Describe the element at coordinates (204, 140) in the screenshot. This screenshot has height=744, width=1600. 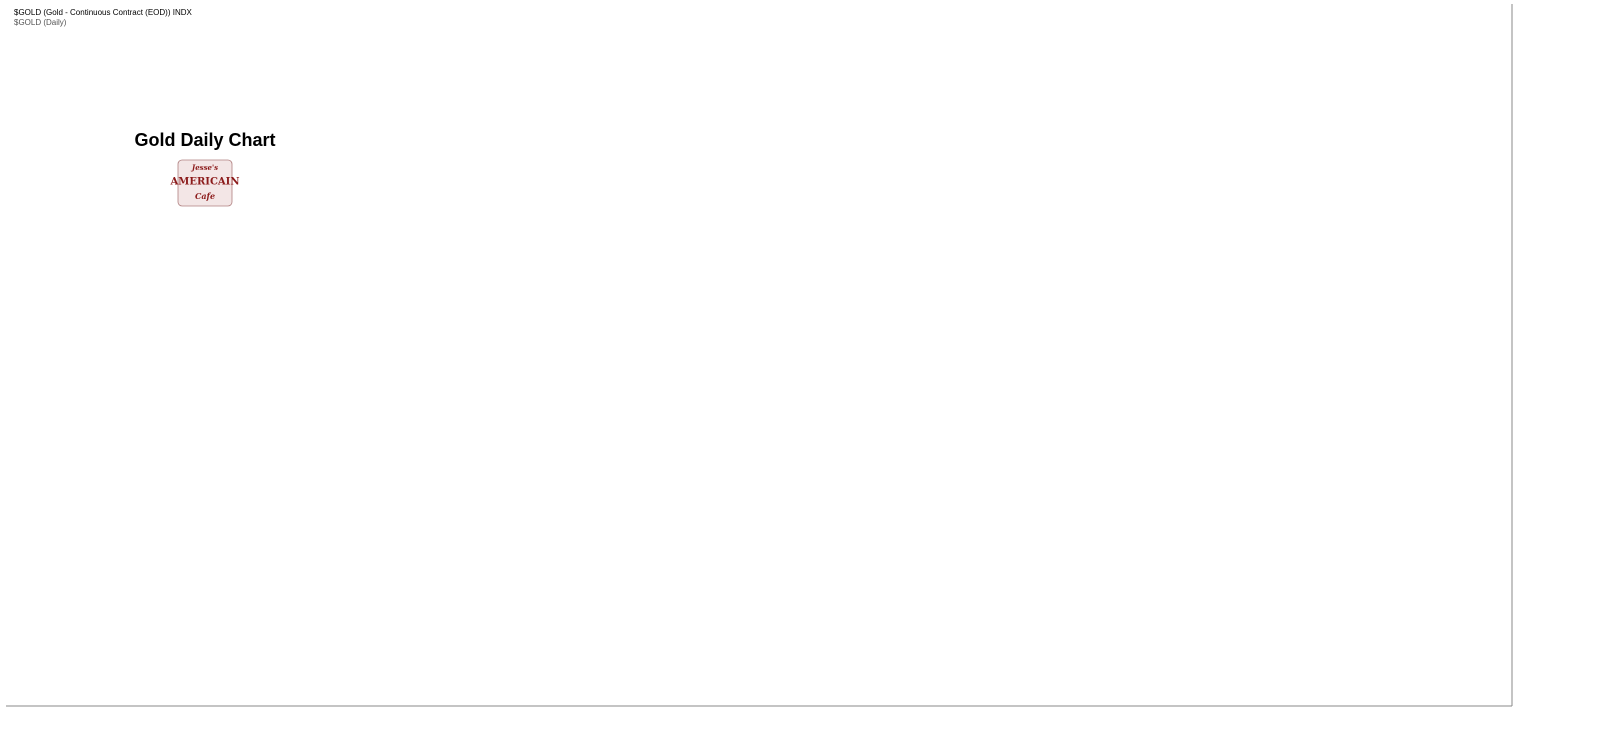
I see `heading: Gold Daily Chart` at that location.